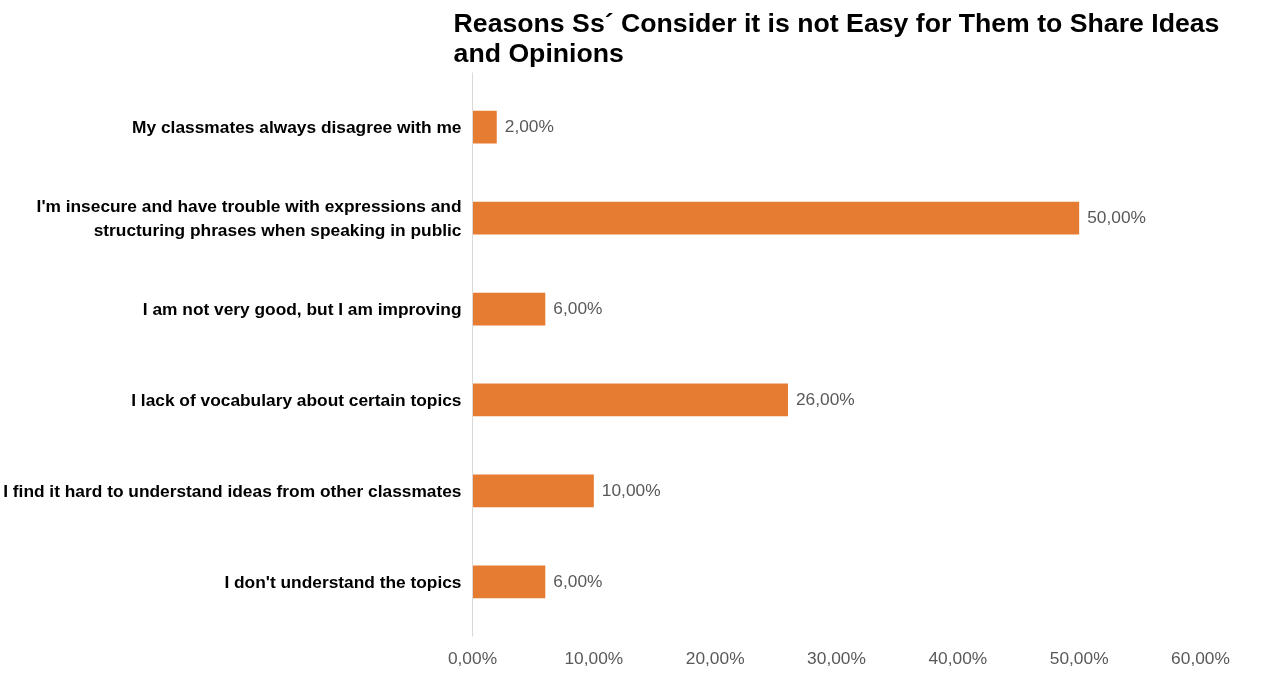  What do you see at coordinates (297, 127) in the screenshot?
I see `y-tick-label: My classmates always disagree with me` at bounding box center [297, 127].